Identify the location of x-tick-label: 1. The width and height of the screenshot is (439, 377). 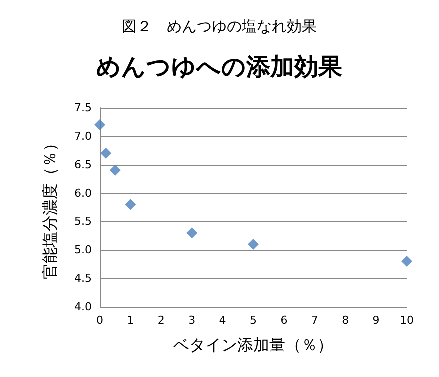
(130, 320).